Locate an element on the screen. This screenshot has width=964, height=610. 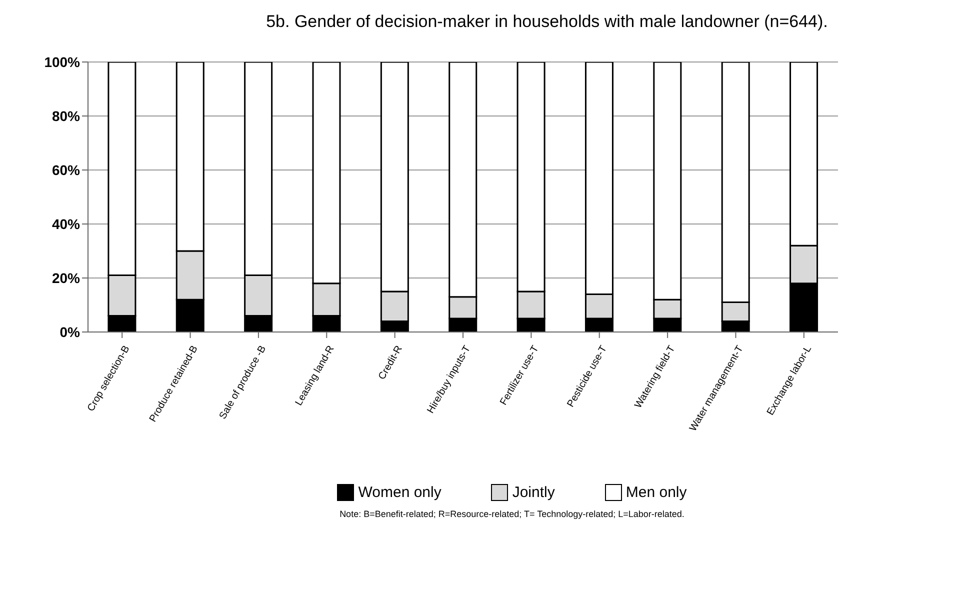
legend-label: Jointly is located at coordinates (533, 492).